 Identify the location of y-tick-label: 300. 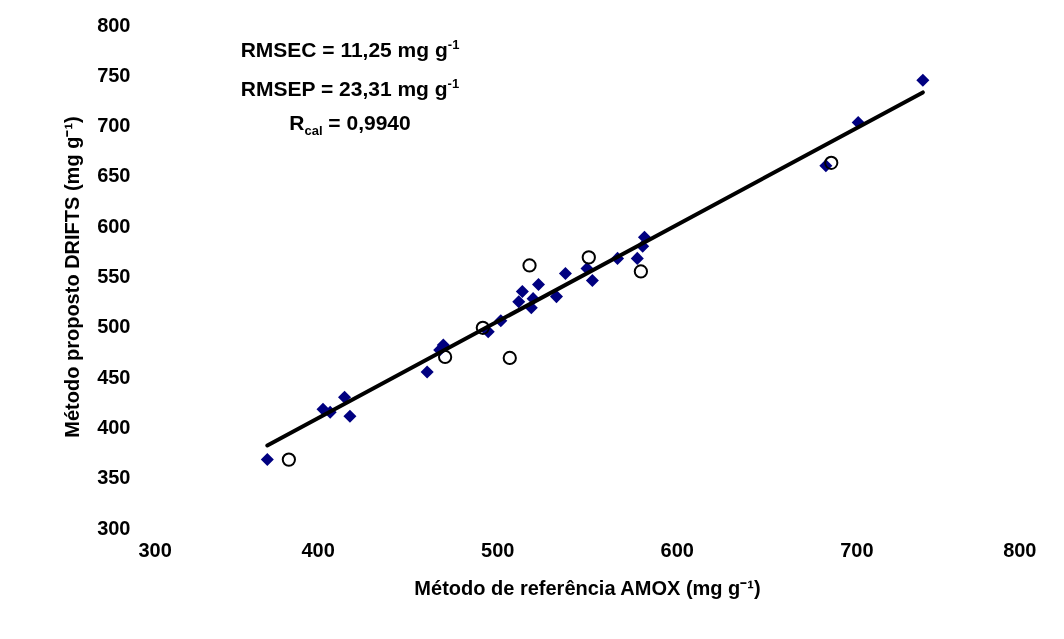
(114, 527).